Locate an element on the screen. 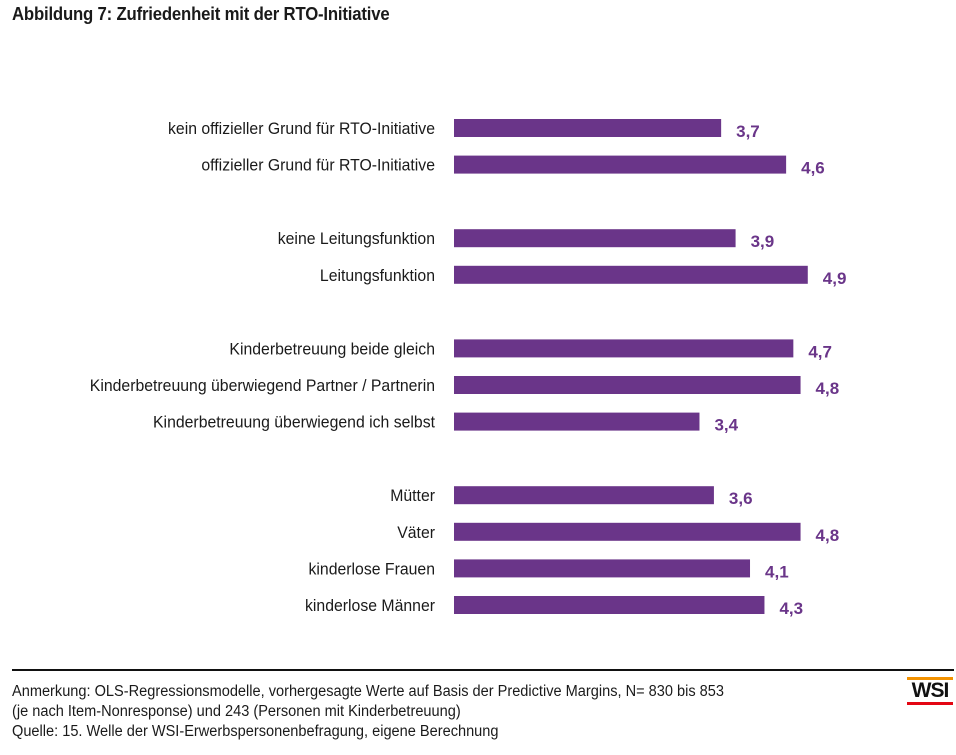  value-label: 3,7 is located at coordinates (748, 131).